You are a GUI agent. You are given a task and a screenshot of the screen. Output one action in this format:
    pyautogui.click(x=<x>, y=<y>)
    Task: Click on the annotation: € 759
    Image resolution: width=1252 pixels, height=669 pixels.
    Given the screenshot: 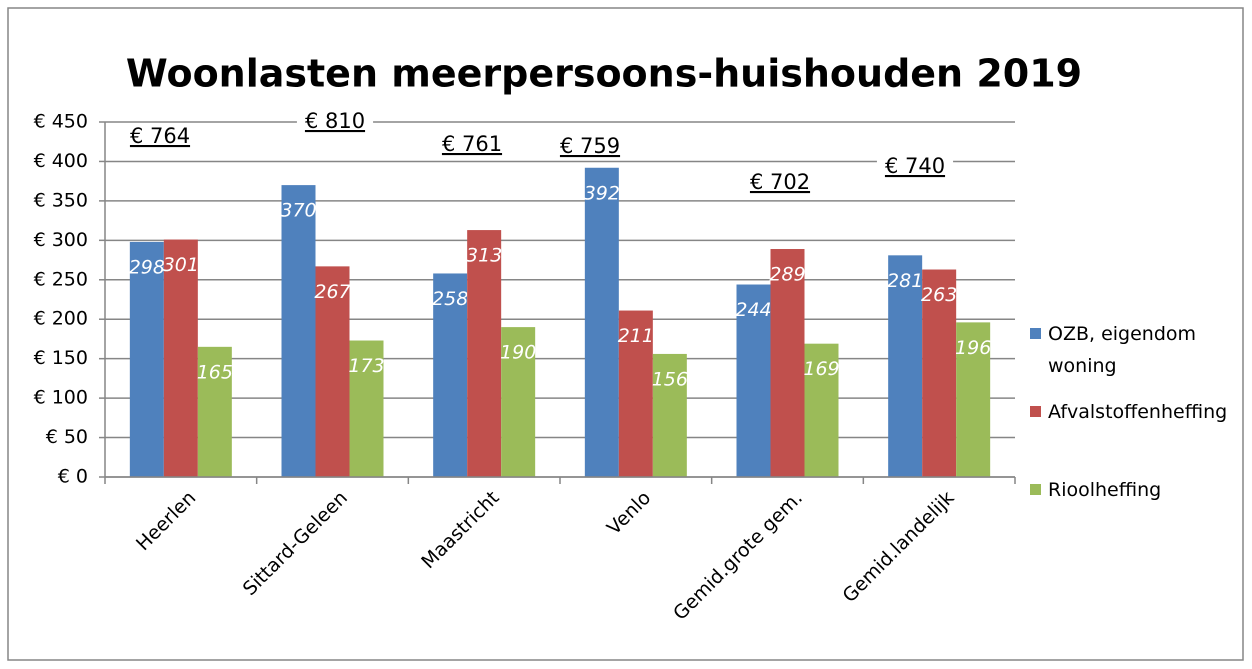 What is the action you would take?
    pyautogui.click(x=590, y=146)
    